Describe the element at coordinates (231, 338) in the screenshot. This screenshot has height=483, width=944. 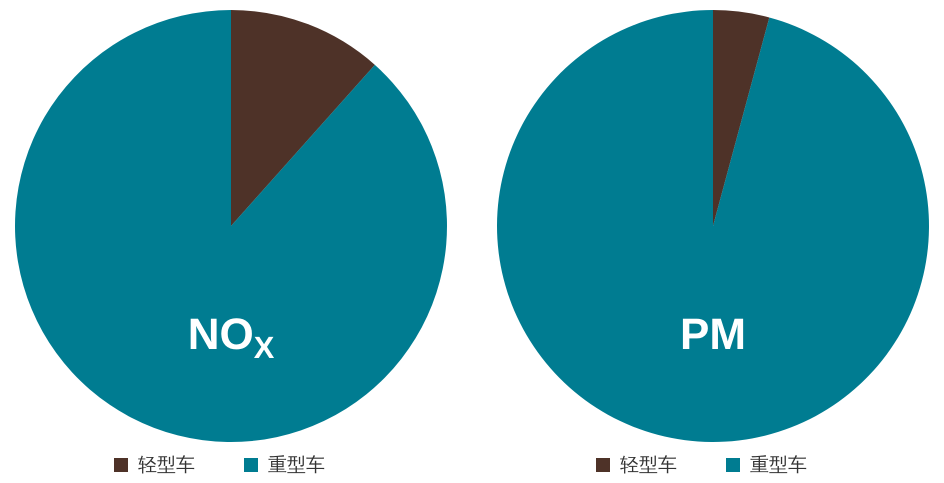
I see `text: NO$_{X}$` at that location.